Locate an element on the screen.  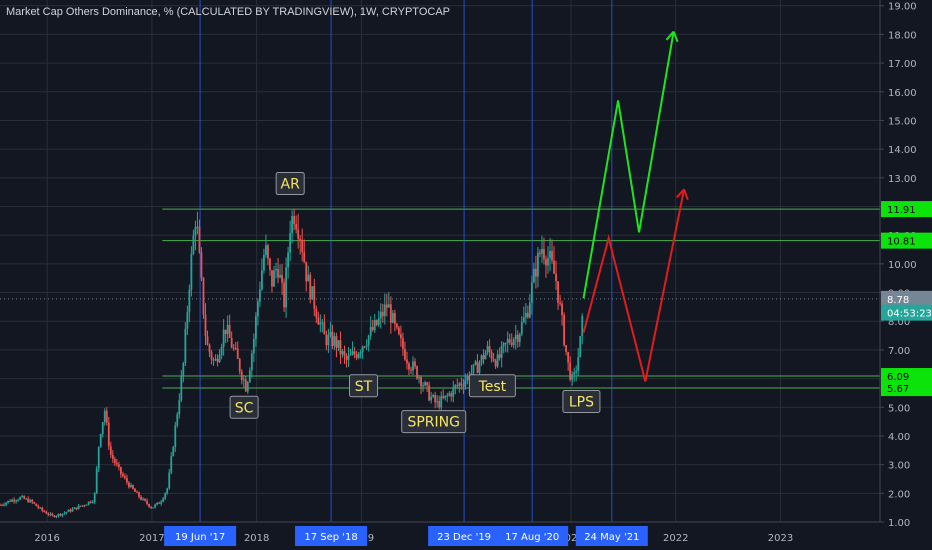
date-marker-label: 17 Sep '18 is located at coordinates (330, 537).